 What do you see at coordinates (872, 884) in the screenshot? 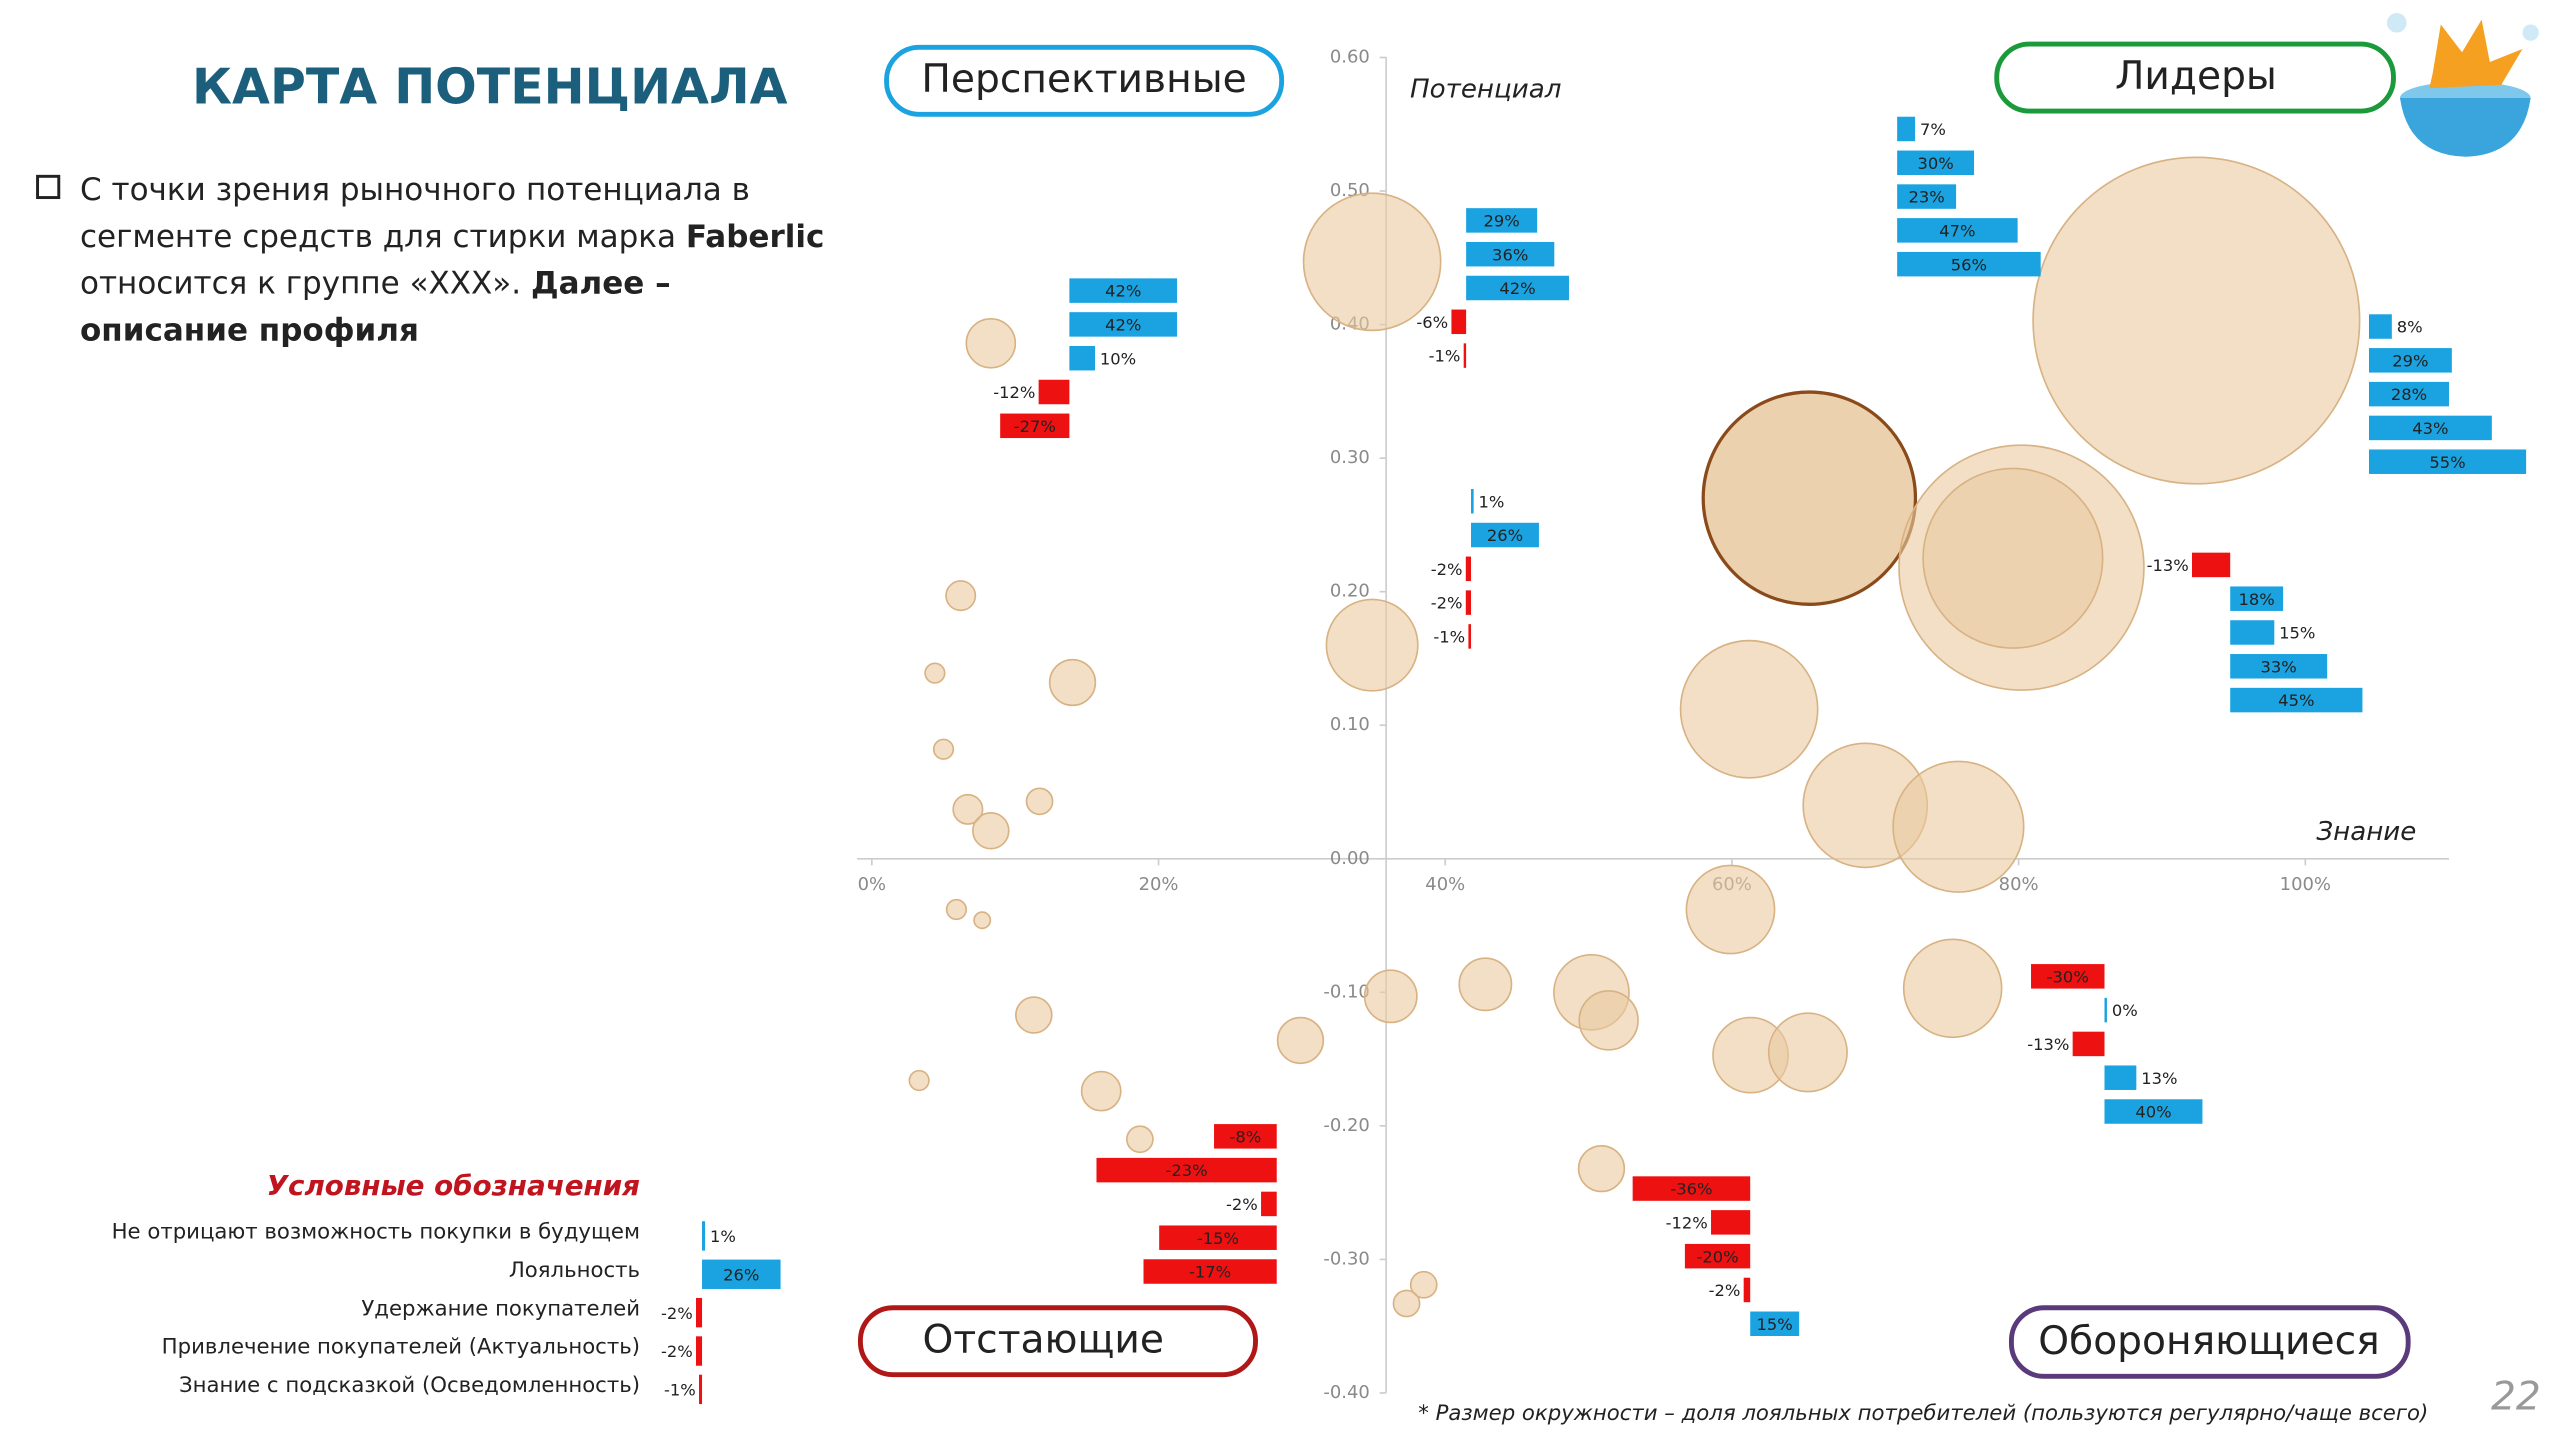
I see `x-tick-label: 0%` at bounding box center [872, 884].